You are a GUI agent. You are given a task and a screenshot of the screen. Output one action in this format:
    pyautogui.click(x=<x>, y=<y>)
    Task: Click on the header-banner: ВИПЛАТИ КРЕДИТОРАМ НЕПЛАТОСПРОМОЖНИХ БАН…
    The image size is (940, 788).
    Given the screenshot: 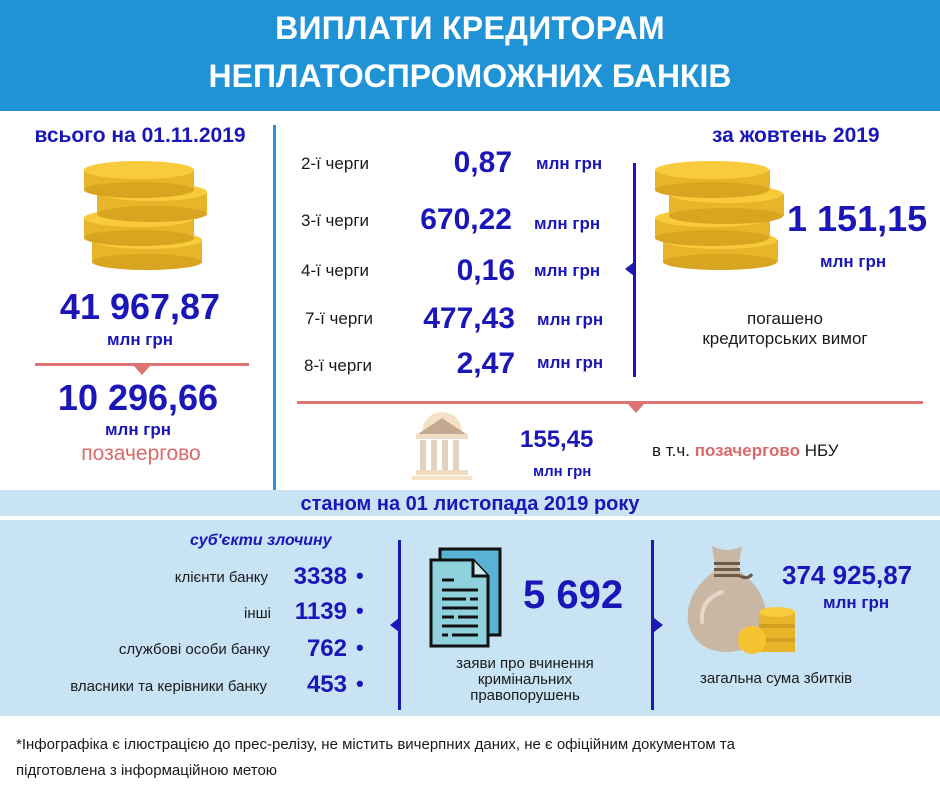 What is the action you would take?
    pyautogui.click(x=470, y=55)
    